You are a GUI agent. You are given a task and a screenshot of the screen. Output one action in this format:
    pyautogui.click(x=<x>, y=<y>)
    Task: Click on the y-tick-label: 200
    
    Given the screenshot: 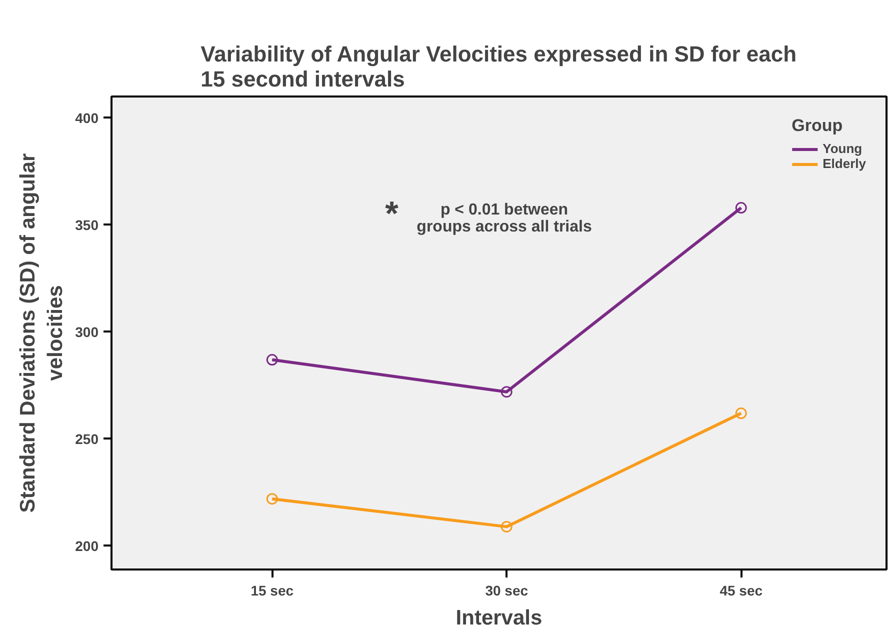 What is the action you would take?
    pyautogui.click(x=87, y=546)
    